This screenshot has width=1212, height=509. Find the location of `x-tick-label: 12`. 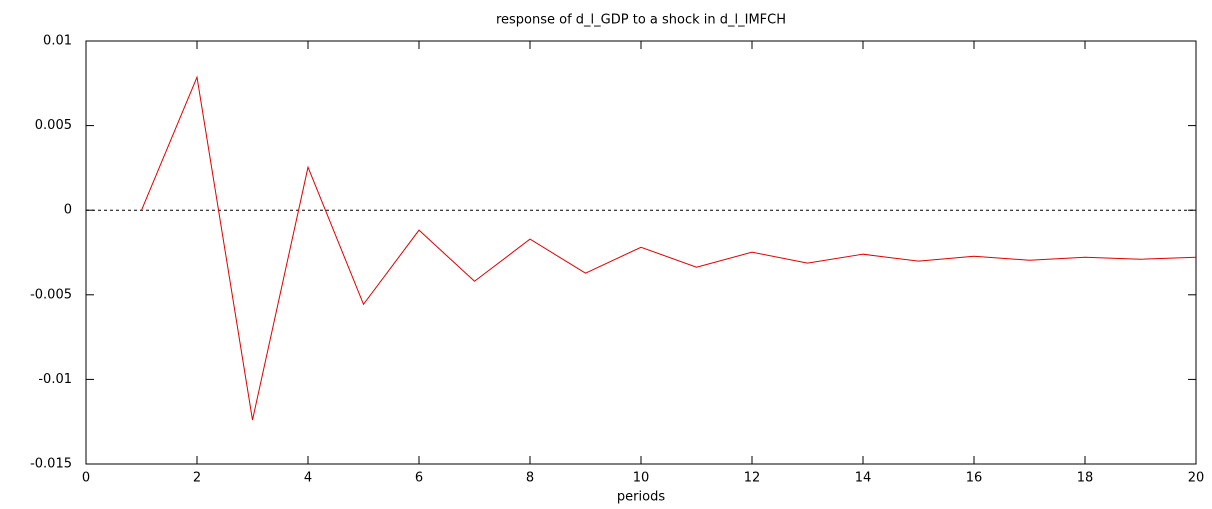

x-tick-label: 12 is located at coordinates (752, 478).